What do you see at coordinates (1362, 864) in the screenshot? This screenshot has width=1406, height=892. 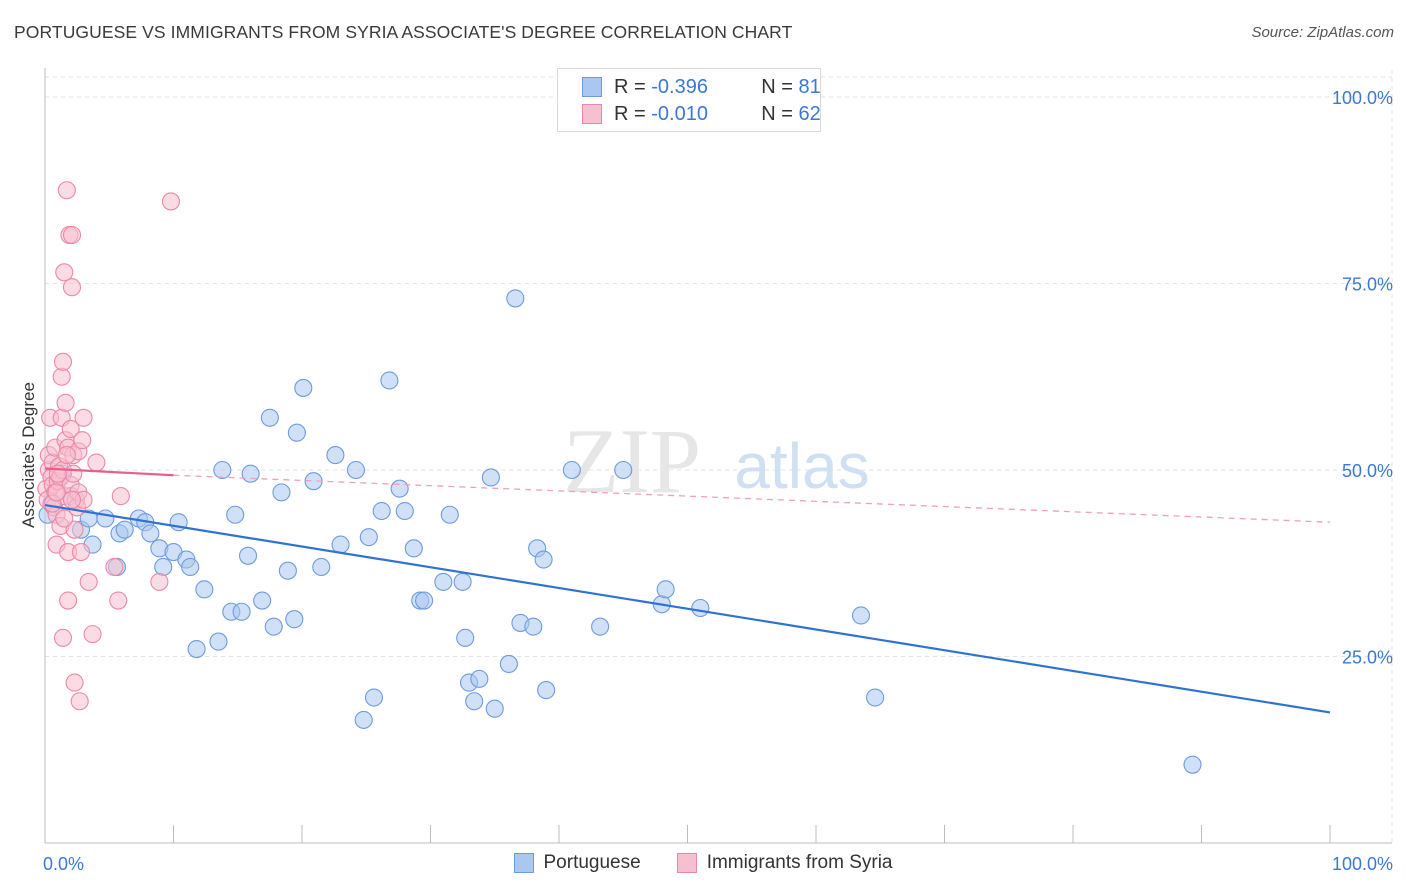 I see `x-tick-label: 100.0%` at bounding box center [1362, 864].